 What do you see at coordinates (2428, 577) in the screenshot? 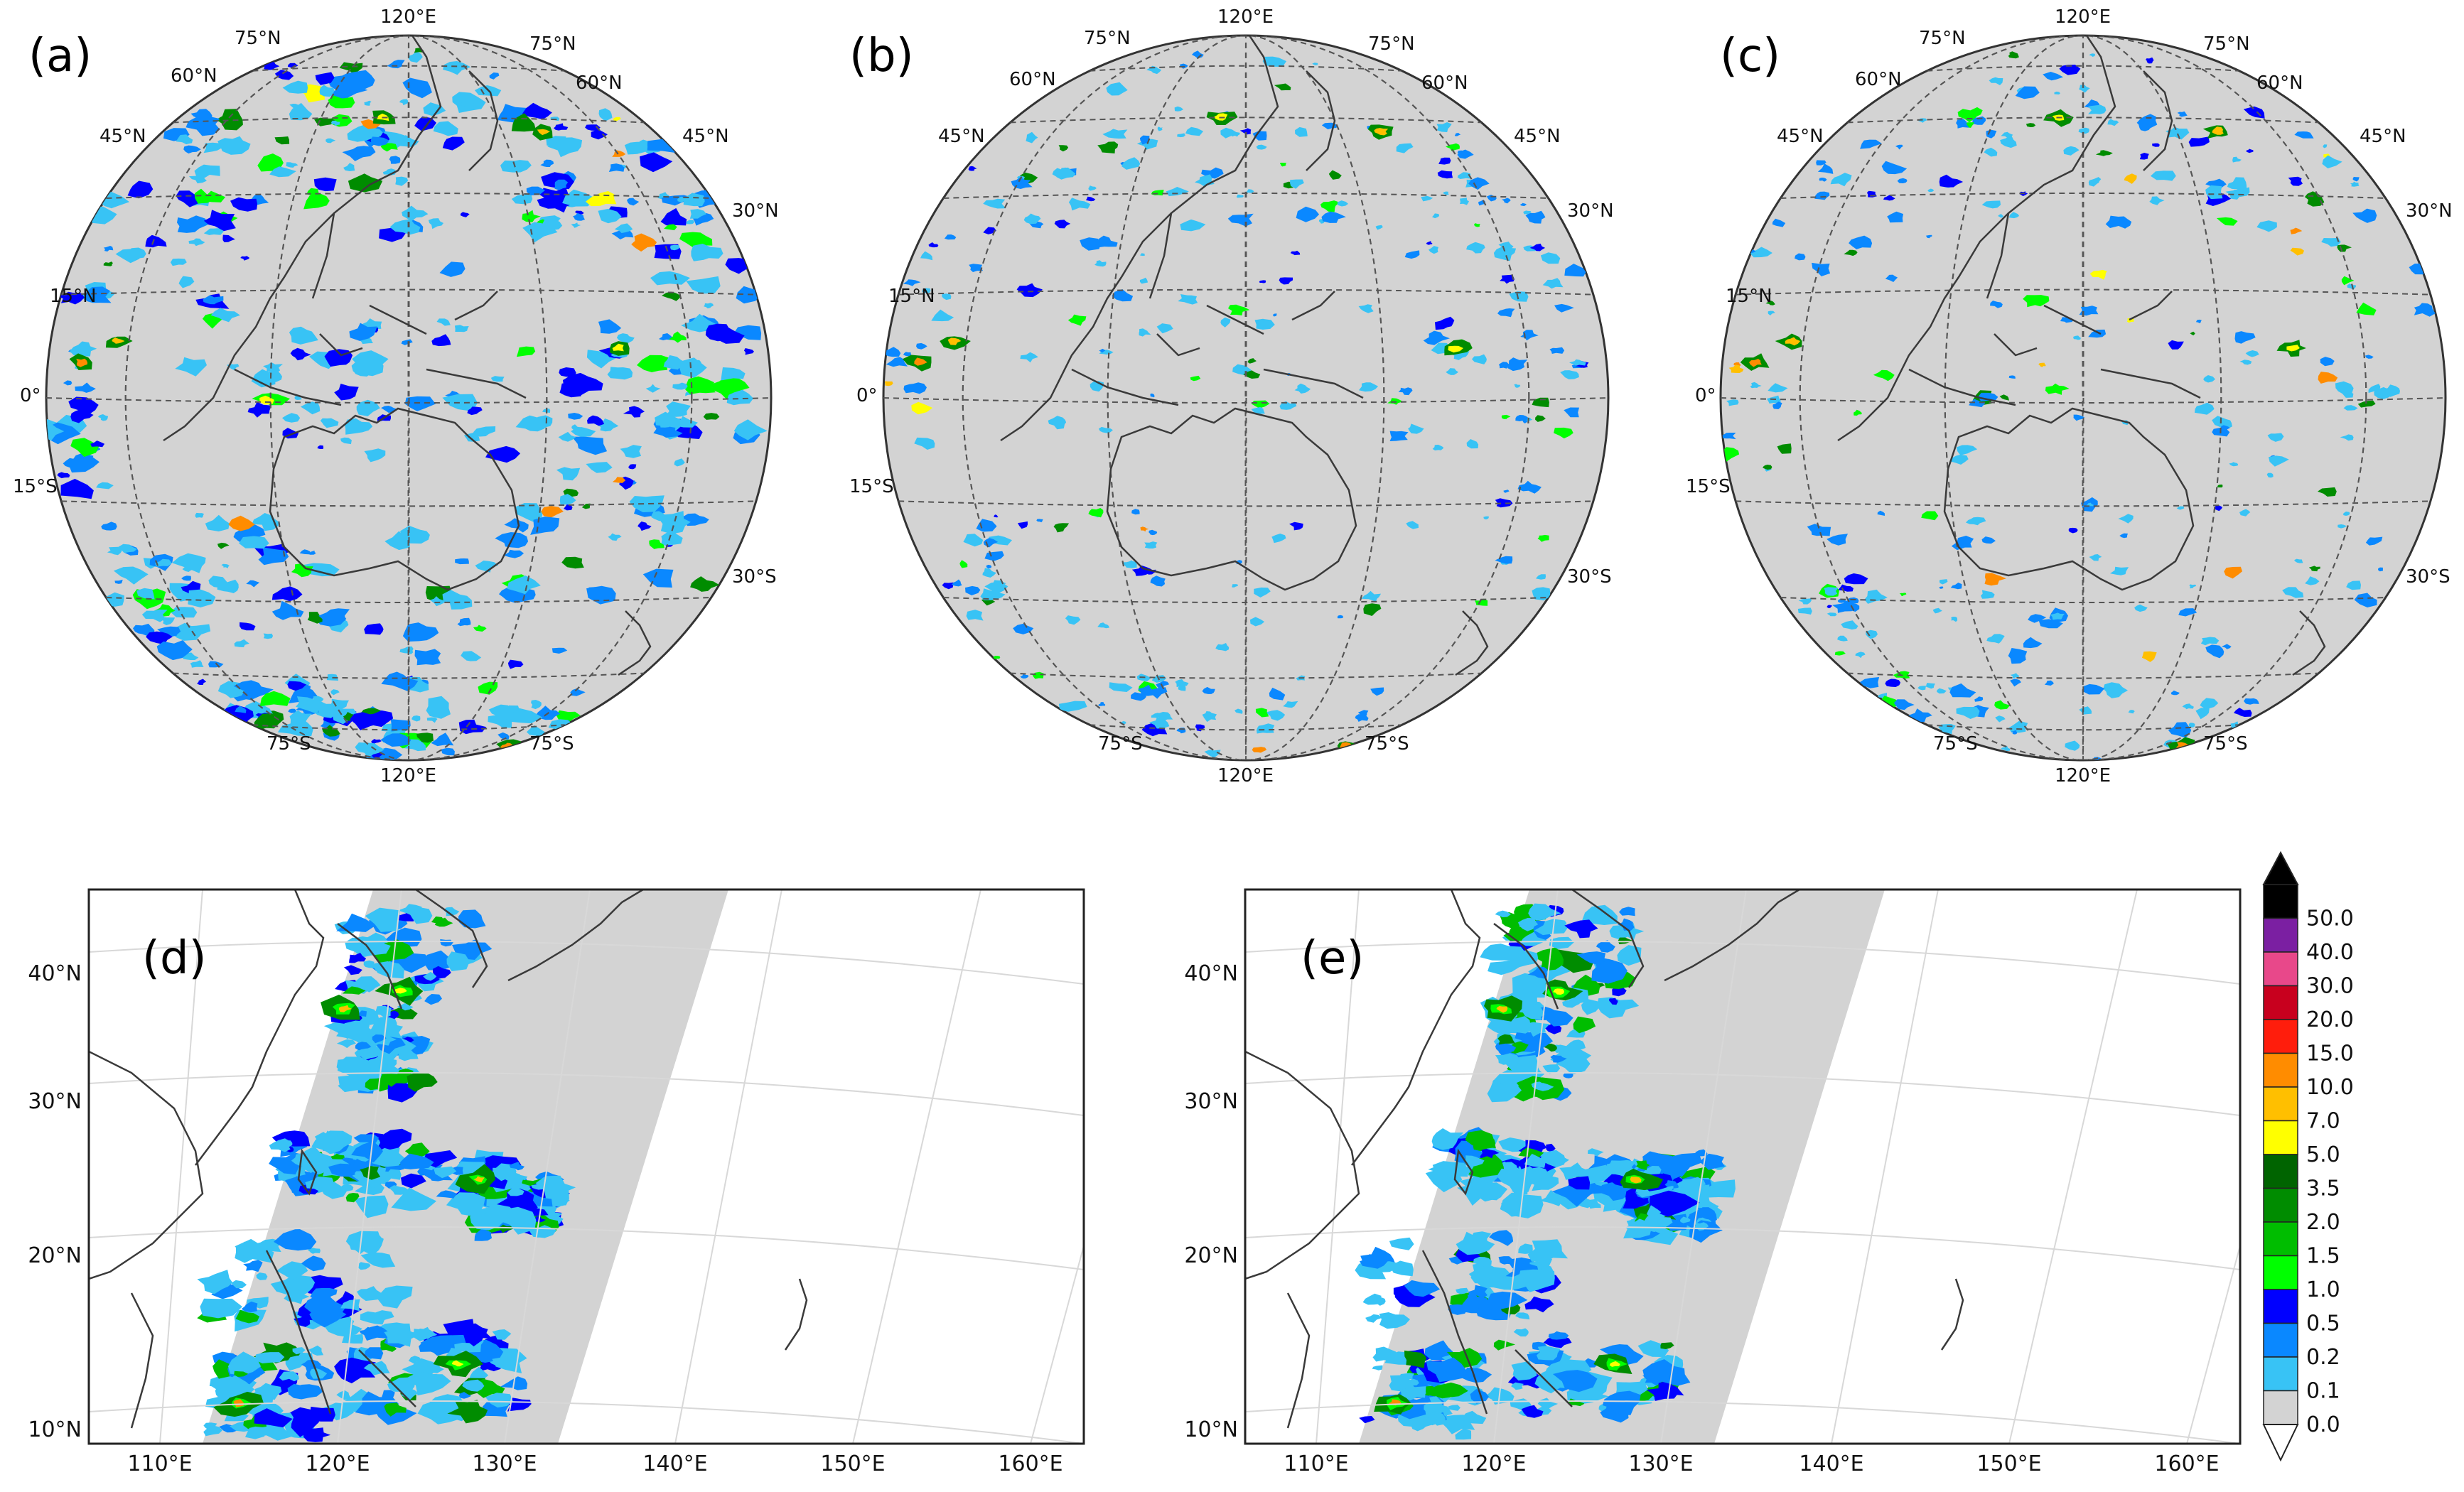
I see `lat-label: 30°S` at bounding box center [2428, 577].